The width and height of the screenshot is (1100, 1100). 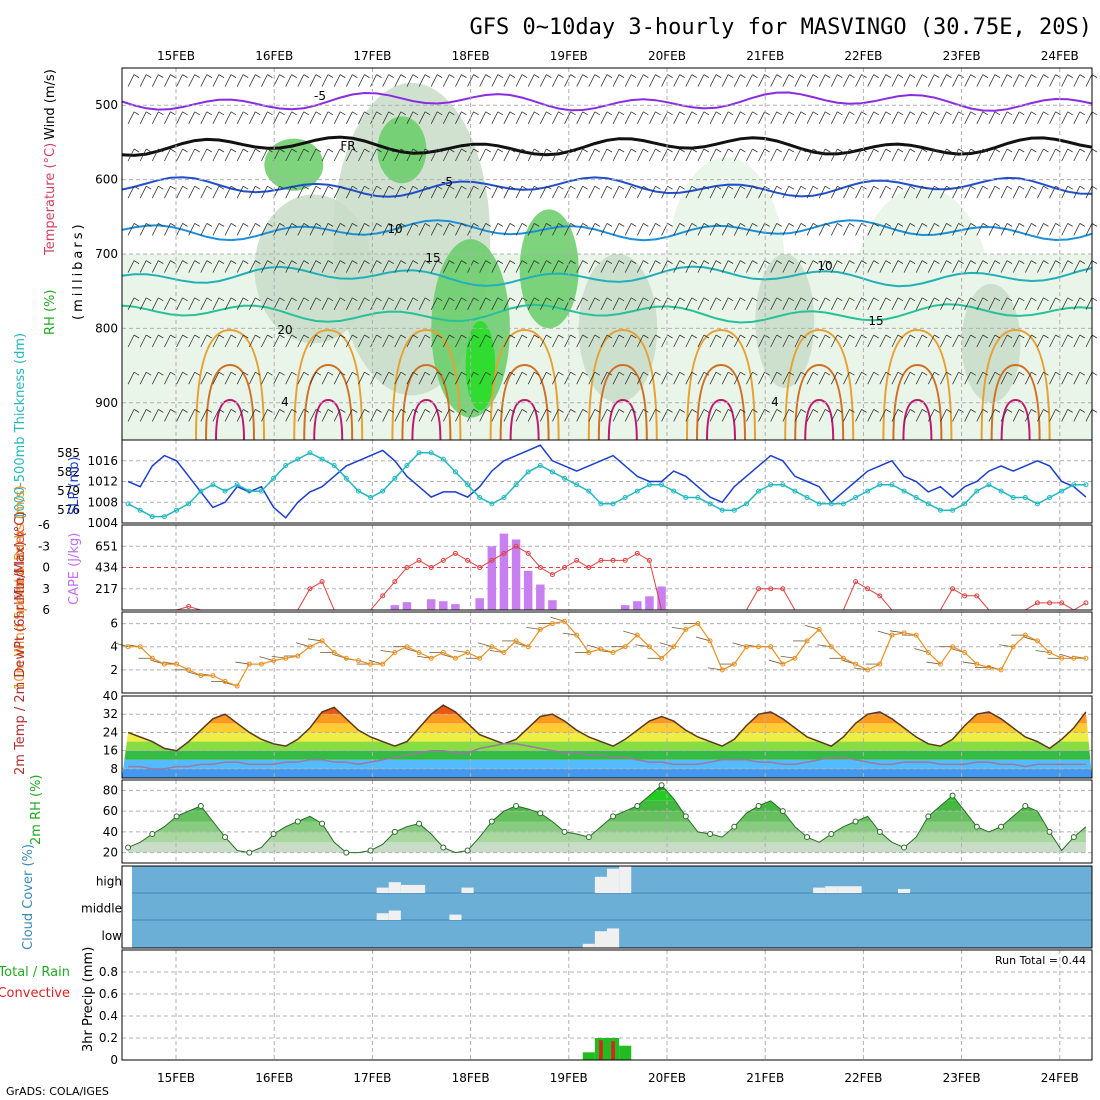 What do you see at coordinates (607, 578) in the screenshot?
I see `lifted-index-line` at bounding box center [607, 578].